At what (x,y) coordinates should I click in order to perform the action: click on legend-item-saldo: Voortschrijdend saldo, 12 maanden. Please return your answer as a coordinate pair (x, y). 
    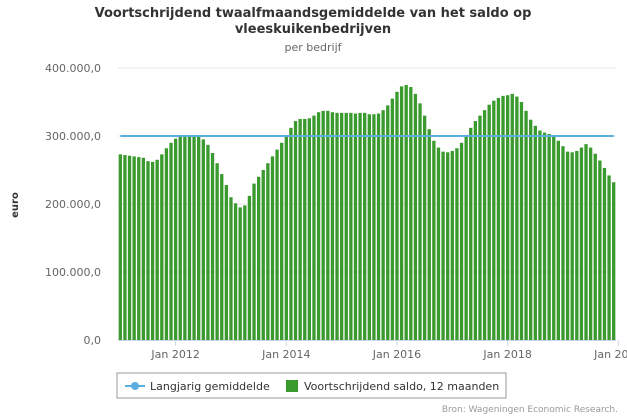
    Looking at the image, I should click on (392, 386).